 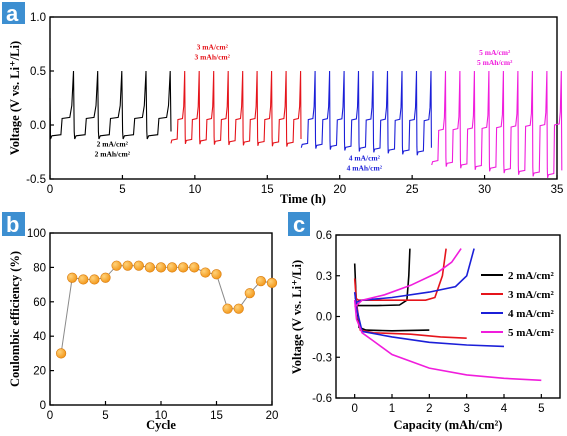 I want to click on chart-c-series, so click(x=447, y=315).